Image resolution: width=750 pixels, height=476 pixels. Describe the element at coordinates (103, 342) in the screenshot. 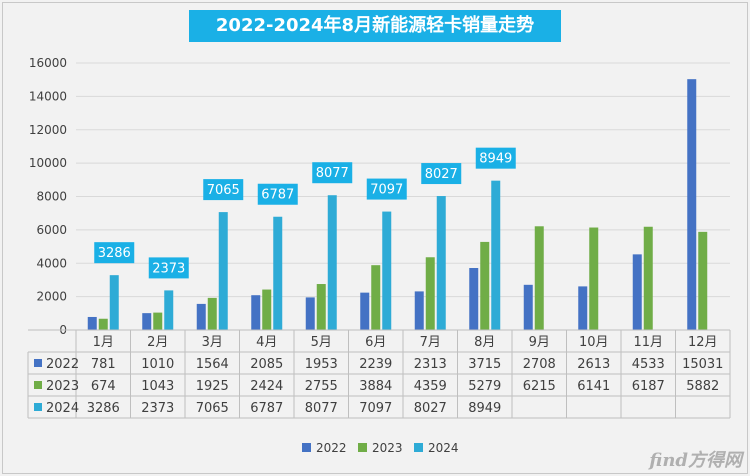

I see `x-tick-label: 1月` at that location.